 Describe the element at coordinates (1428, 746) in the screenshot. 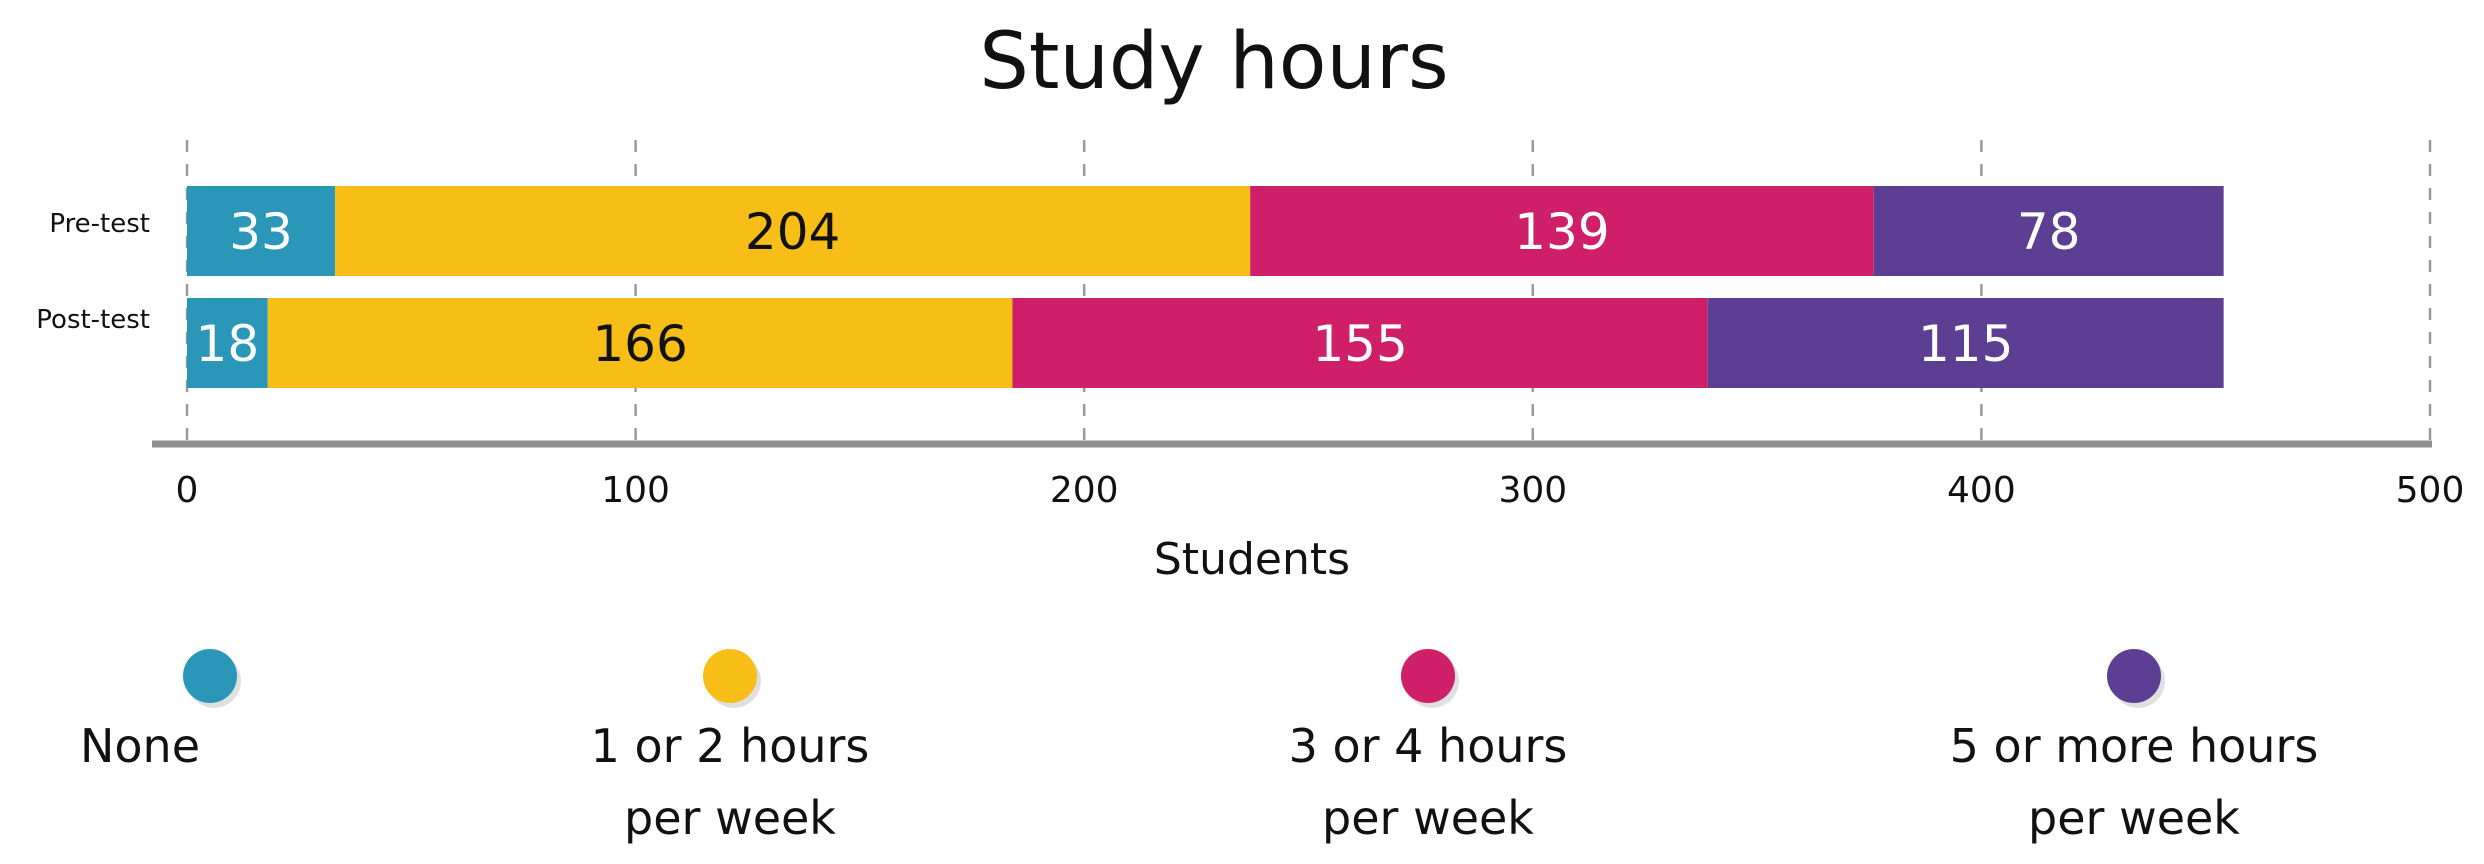

I see `legend-label: 3 or 4 hours` at that location.